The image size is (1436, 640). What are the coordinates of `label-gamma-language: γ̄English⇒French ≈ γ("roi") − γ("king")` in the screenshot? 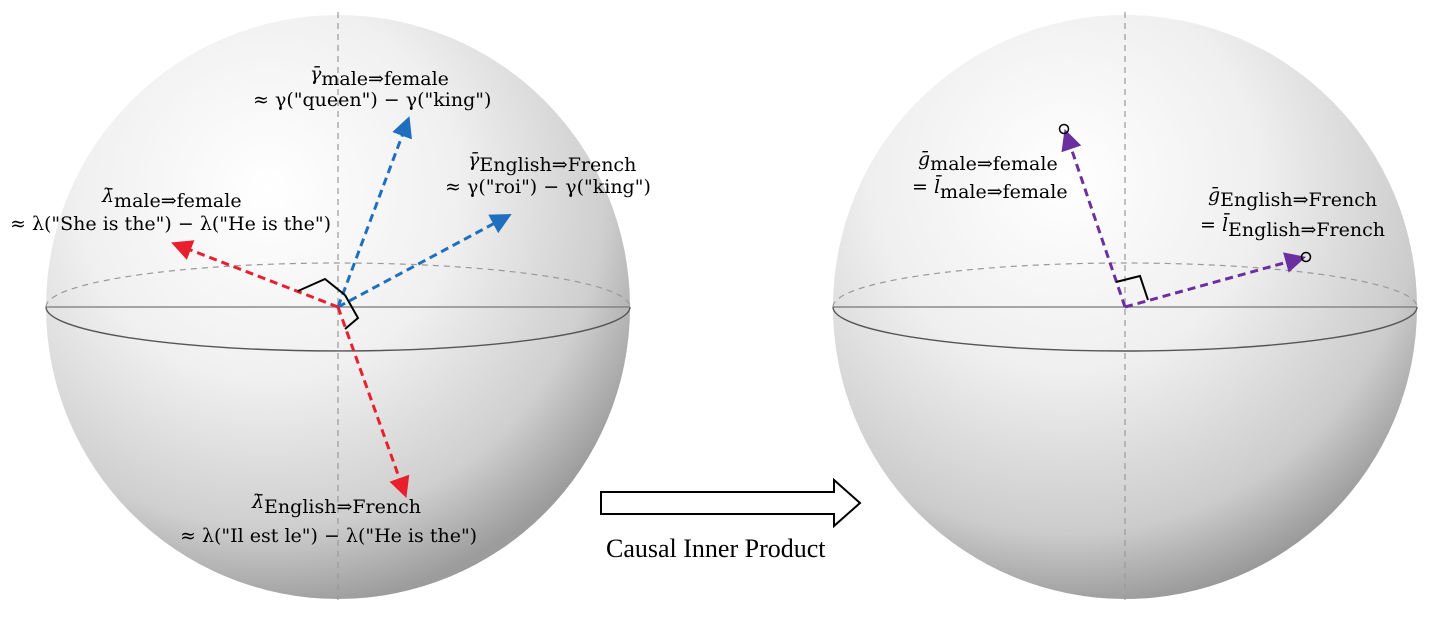 It's located at (548, 173).